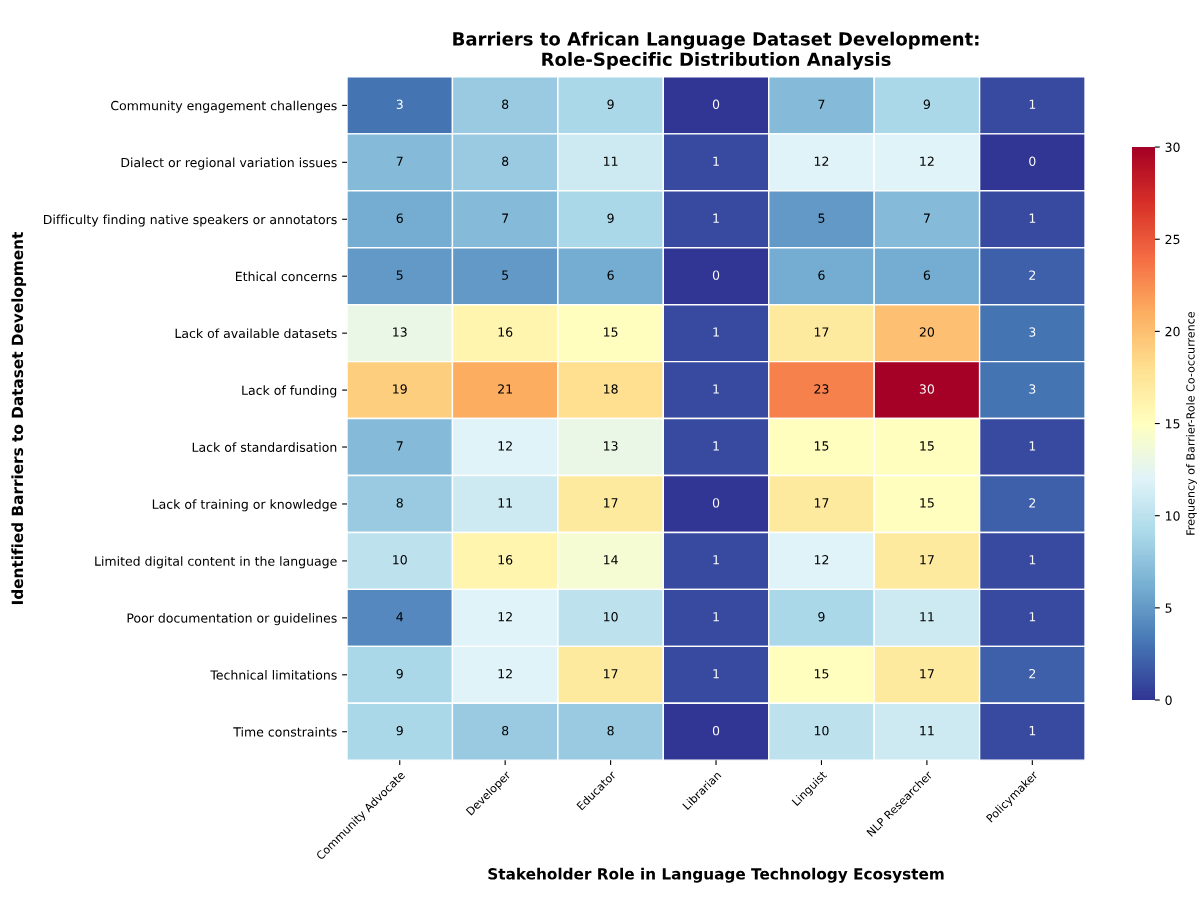 This screenshot has height=905, width=1202. What do you see at coordinates (224, 106) in the screenshot?
I see `y-tick-label: Community engagement challenges` at bounding box center [224, 106].